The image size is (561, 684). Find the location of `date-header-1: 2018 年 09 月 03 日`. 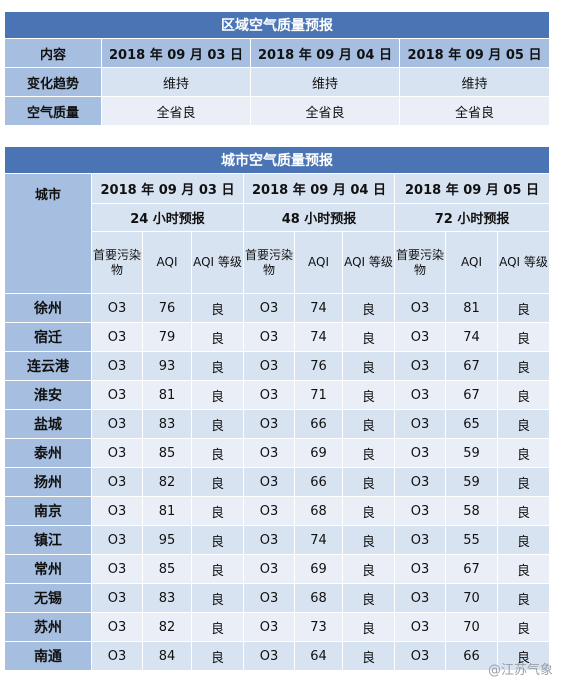

date-header-1: 2018 年 09 月 03 日 is located at coordinates (167, 188).